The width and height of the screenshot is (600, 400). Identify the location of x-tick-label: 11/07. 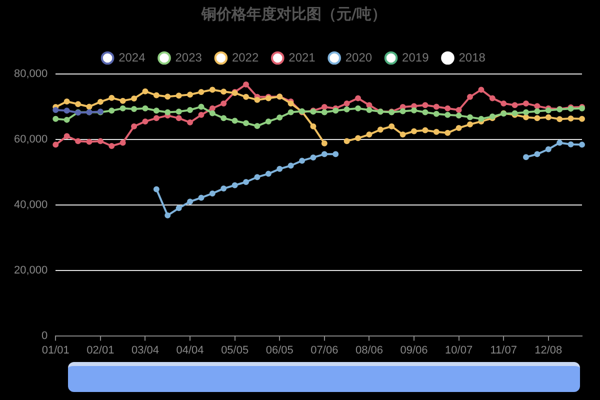
(503, 350).